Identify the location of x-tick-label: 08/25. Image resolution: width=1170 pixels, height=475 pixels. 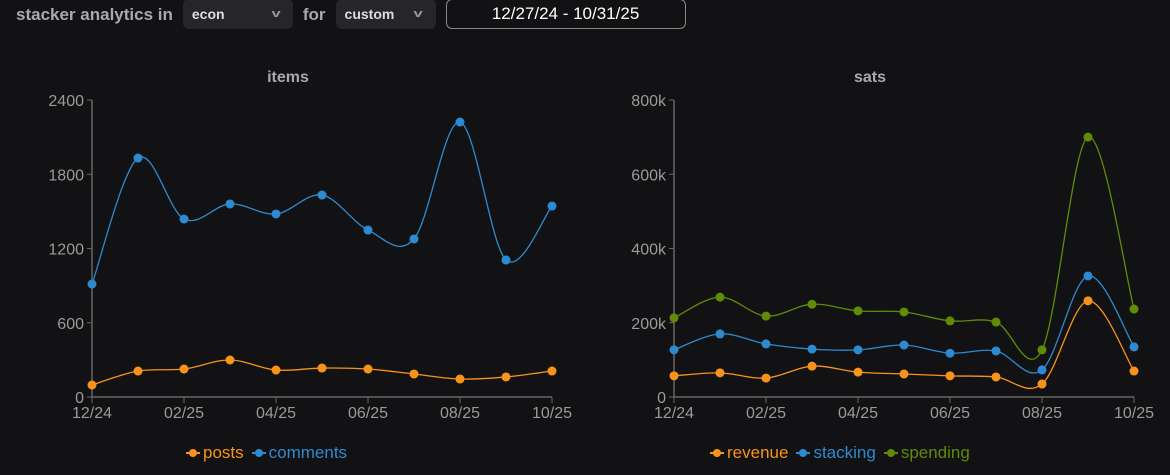
(460, 413).